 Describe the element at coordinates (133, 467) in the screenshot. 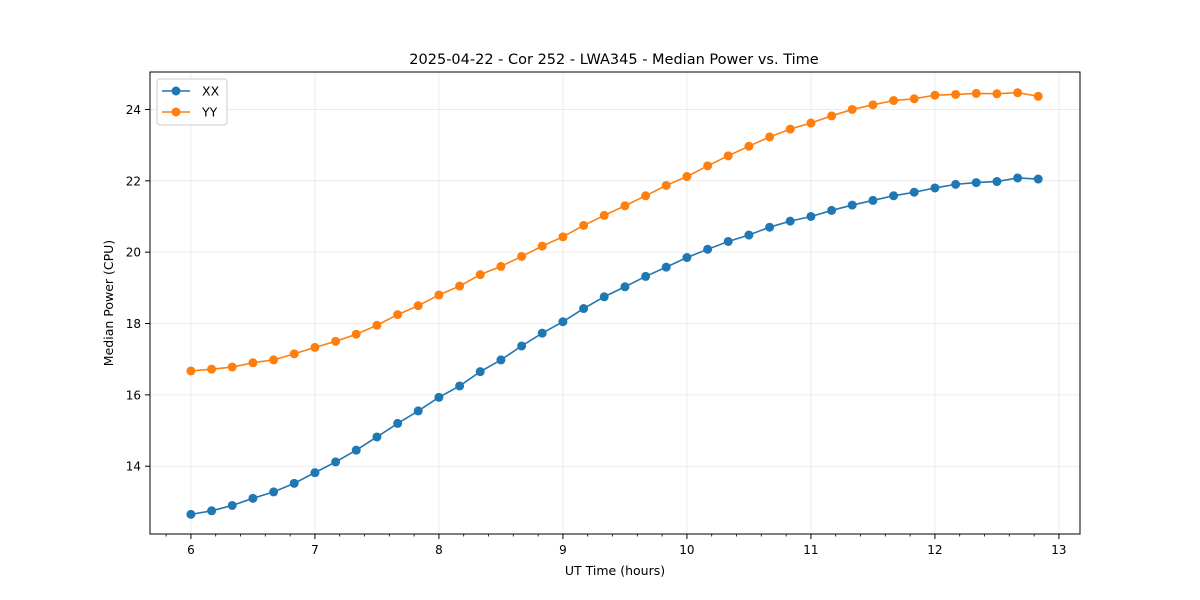

I see `y-tick-label: 14` at that location.